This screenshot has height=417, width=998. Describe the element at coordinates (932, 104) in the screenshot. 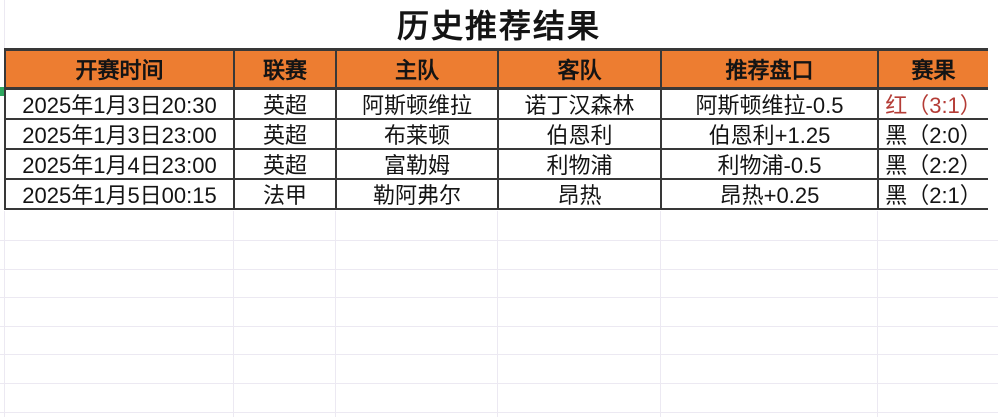

I see `cell-result: 红（3:1）` at that location.